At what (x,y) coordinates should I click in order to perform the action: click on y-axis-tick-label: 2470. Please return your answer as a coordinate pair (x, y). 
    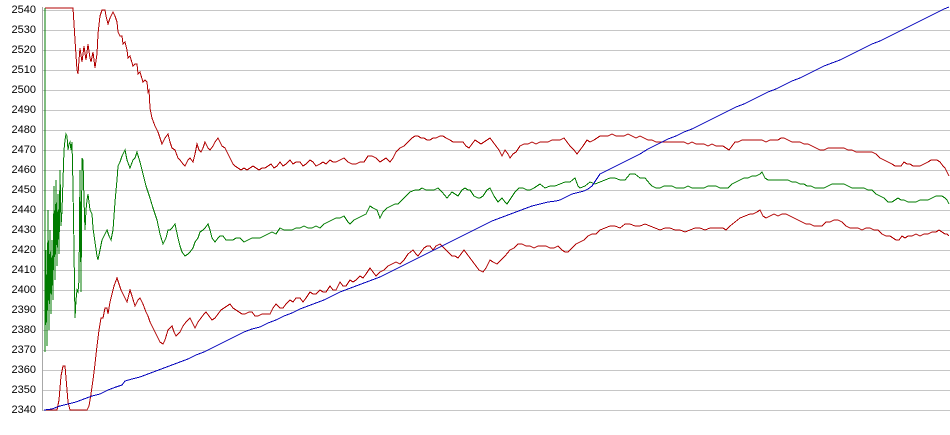
    Looking at the image, I should click on (23, 150).